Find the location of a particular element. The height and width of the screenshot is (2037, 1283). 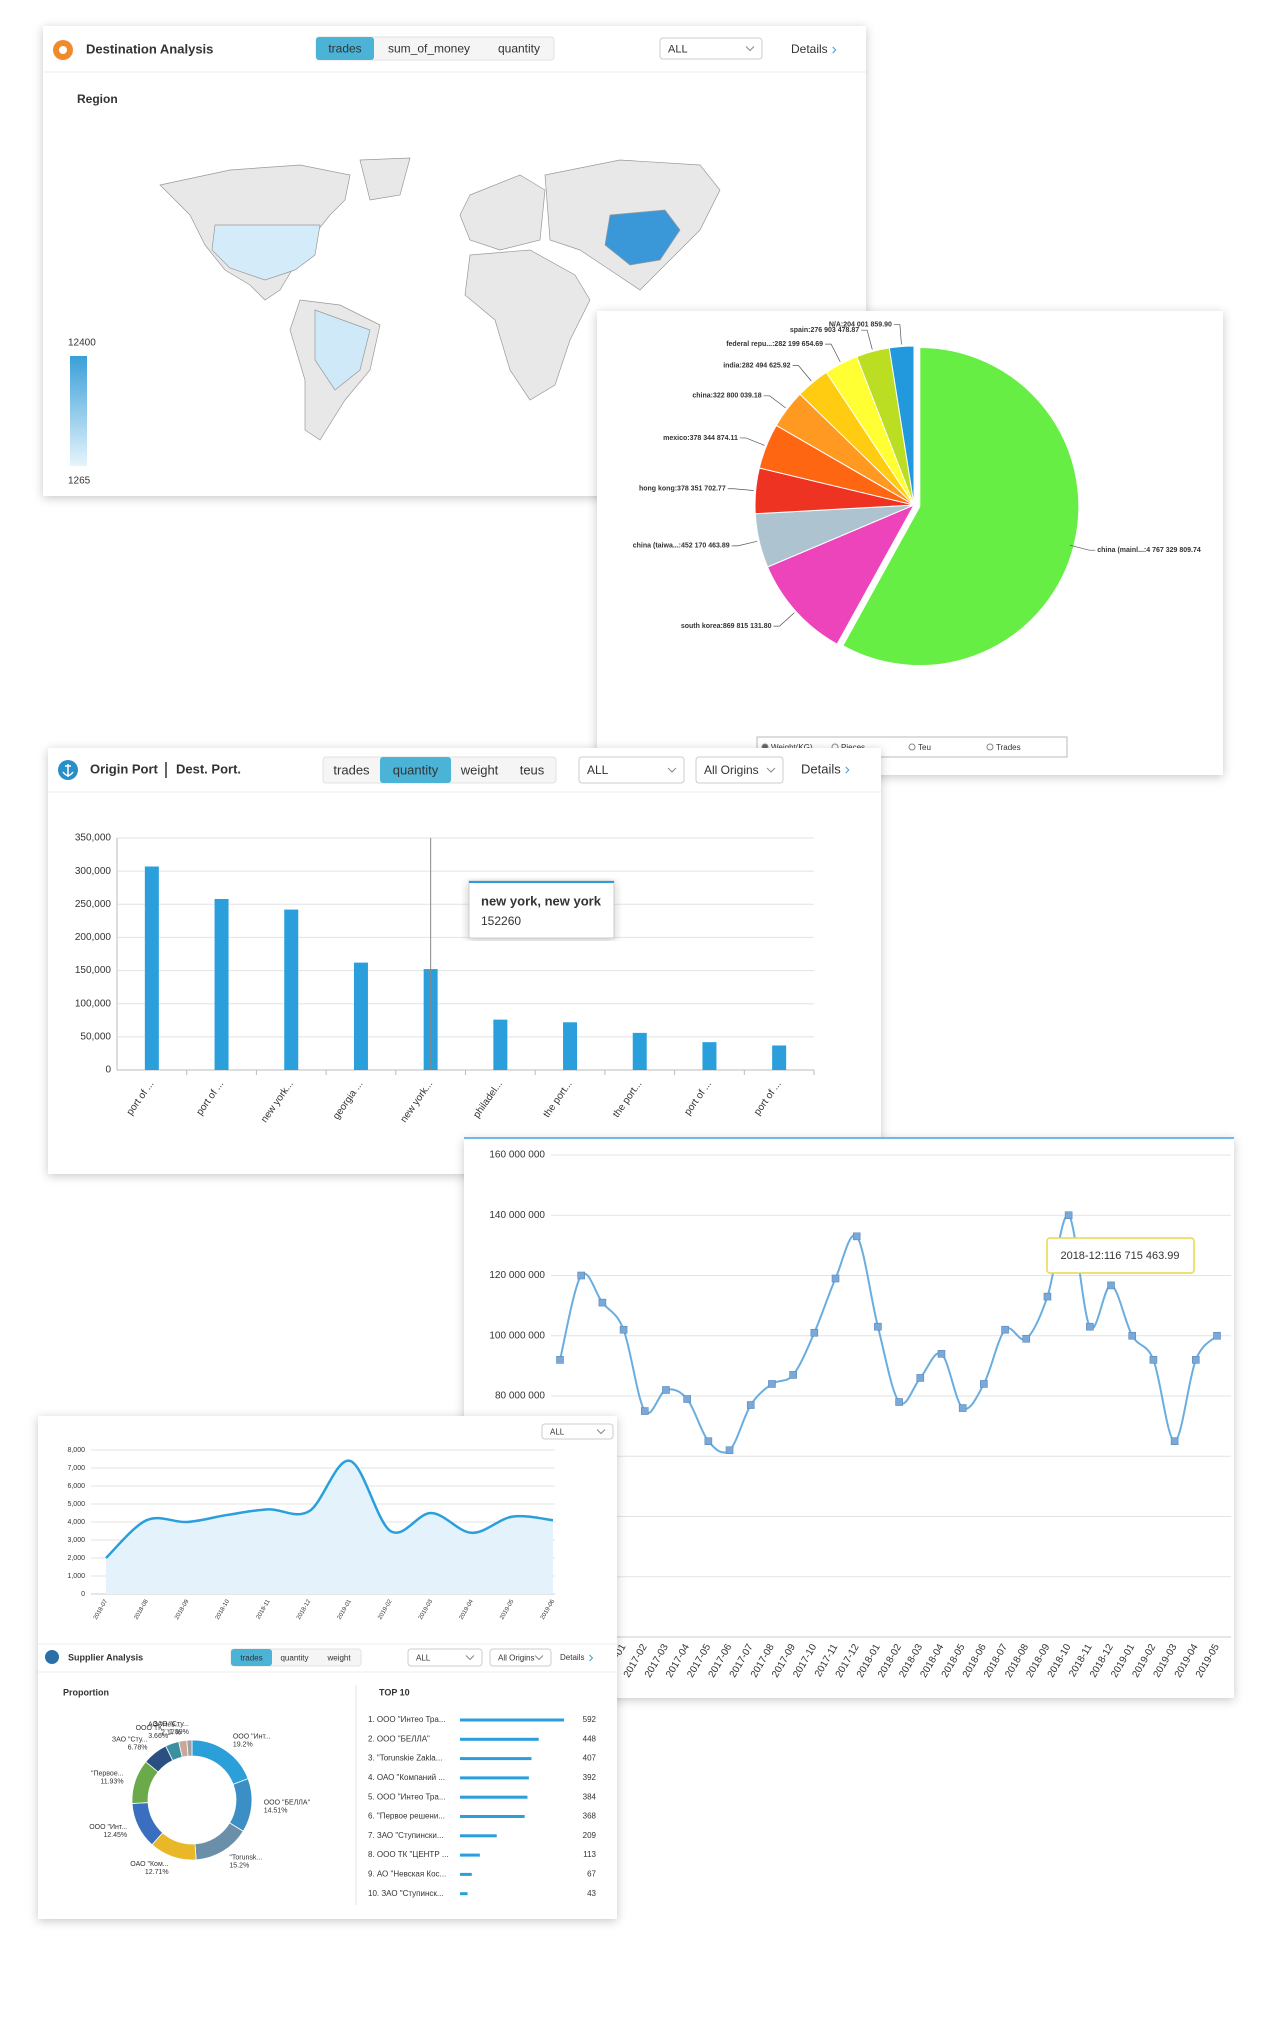

slice-label: N/A:204 001 859.90 is located at coordinates (860, 324).